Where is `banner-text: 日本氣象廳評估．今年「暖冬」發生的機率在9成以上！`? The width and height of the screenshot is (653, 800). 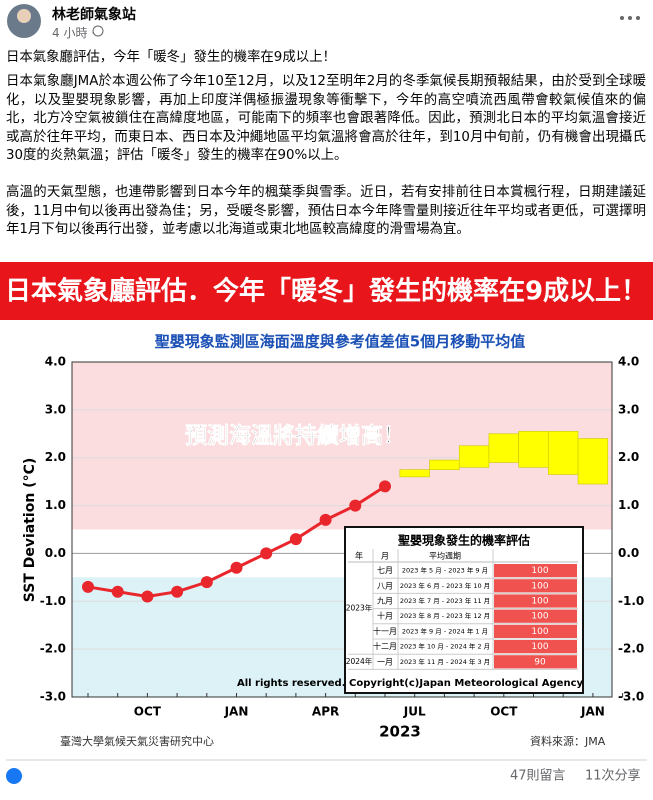
banner-text: 日本氣象廳評估．今年「暖冬」發生的機率在9成以上！ is located at coordinates (326, 291).